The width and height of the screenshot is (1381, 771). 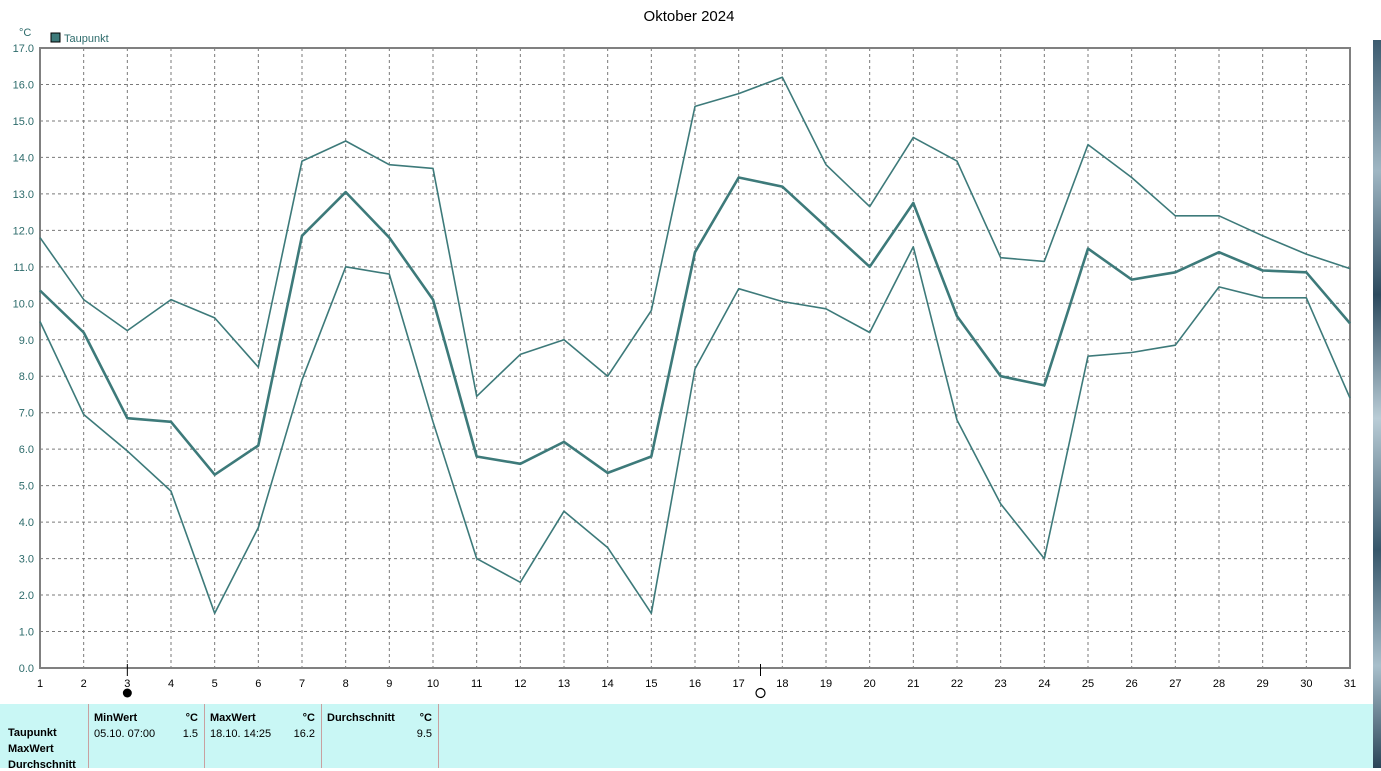 What do you see at coordinates (26, 341) in the screenshot?
I see `y-tick-label: 9.0` at bounding box center [26, 341].